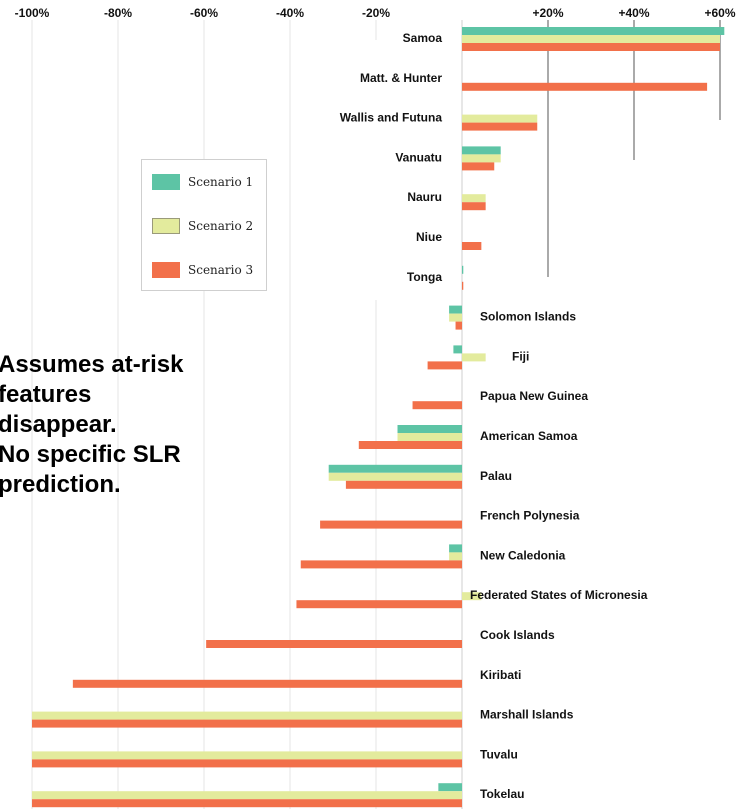 Image resolution: width=755 pixels, height=809 pixels. I want to click on x-tick-label: +40%, so click(633, 13).